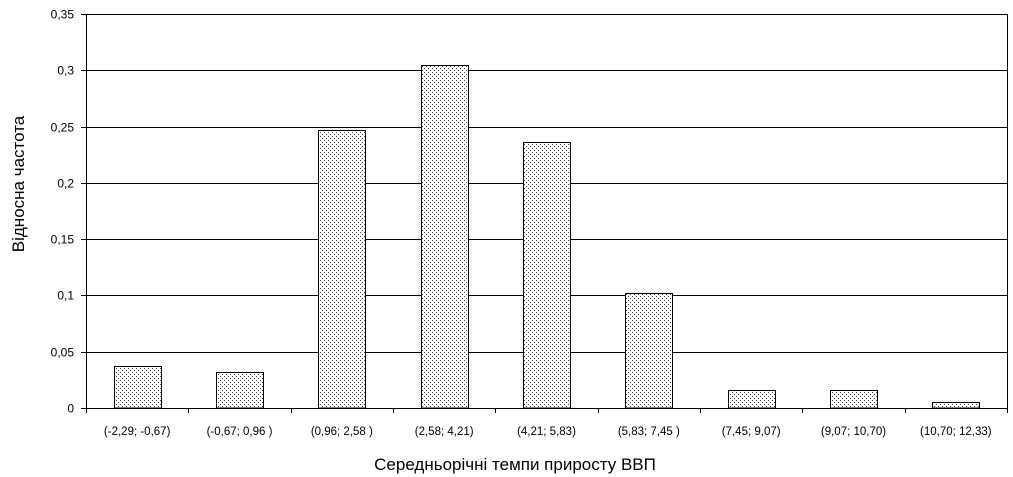  What do you see at coordinates (956, 432) in the screenshot?
I see `x-tick-label: (10,70; 12,33)` at bounding box center [956, 432].